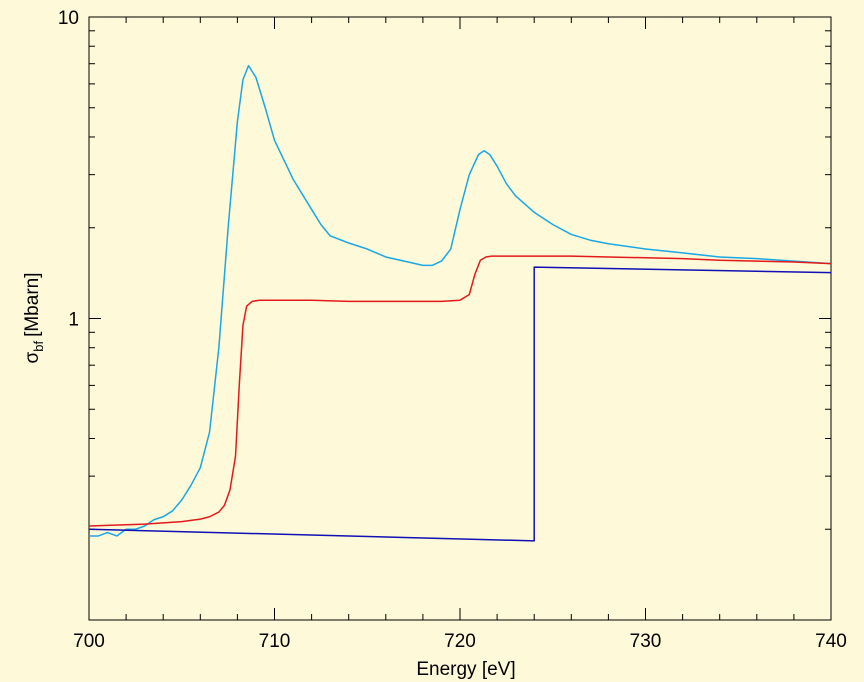  Describe the element at coordinates (73, 320) in the screenshot. I see `y-tick-label: 1` at that location.